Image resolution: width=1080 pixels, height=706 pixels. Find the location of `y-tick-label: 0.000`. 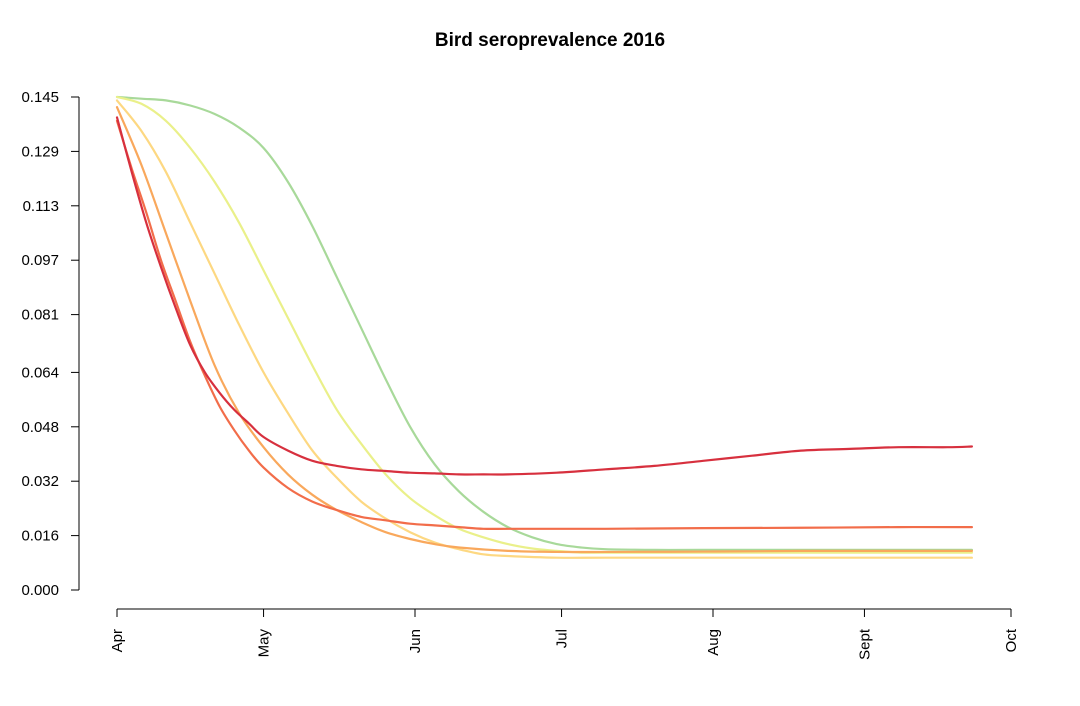

y-tick-label: 0.000 is located at coordinates (40, 590).